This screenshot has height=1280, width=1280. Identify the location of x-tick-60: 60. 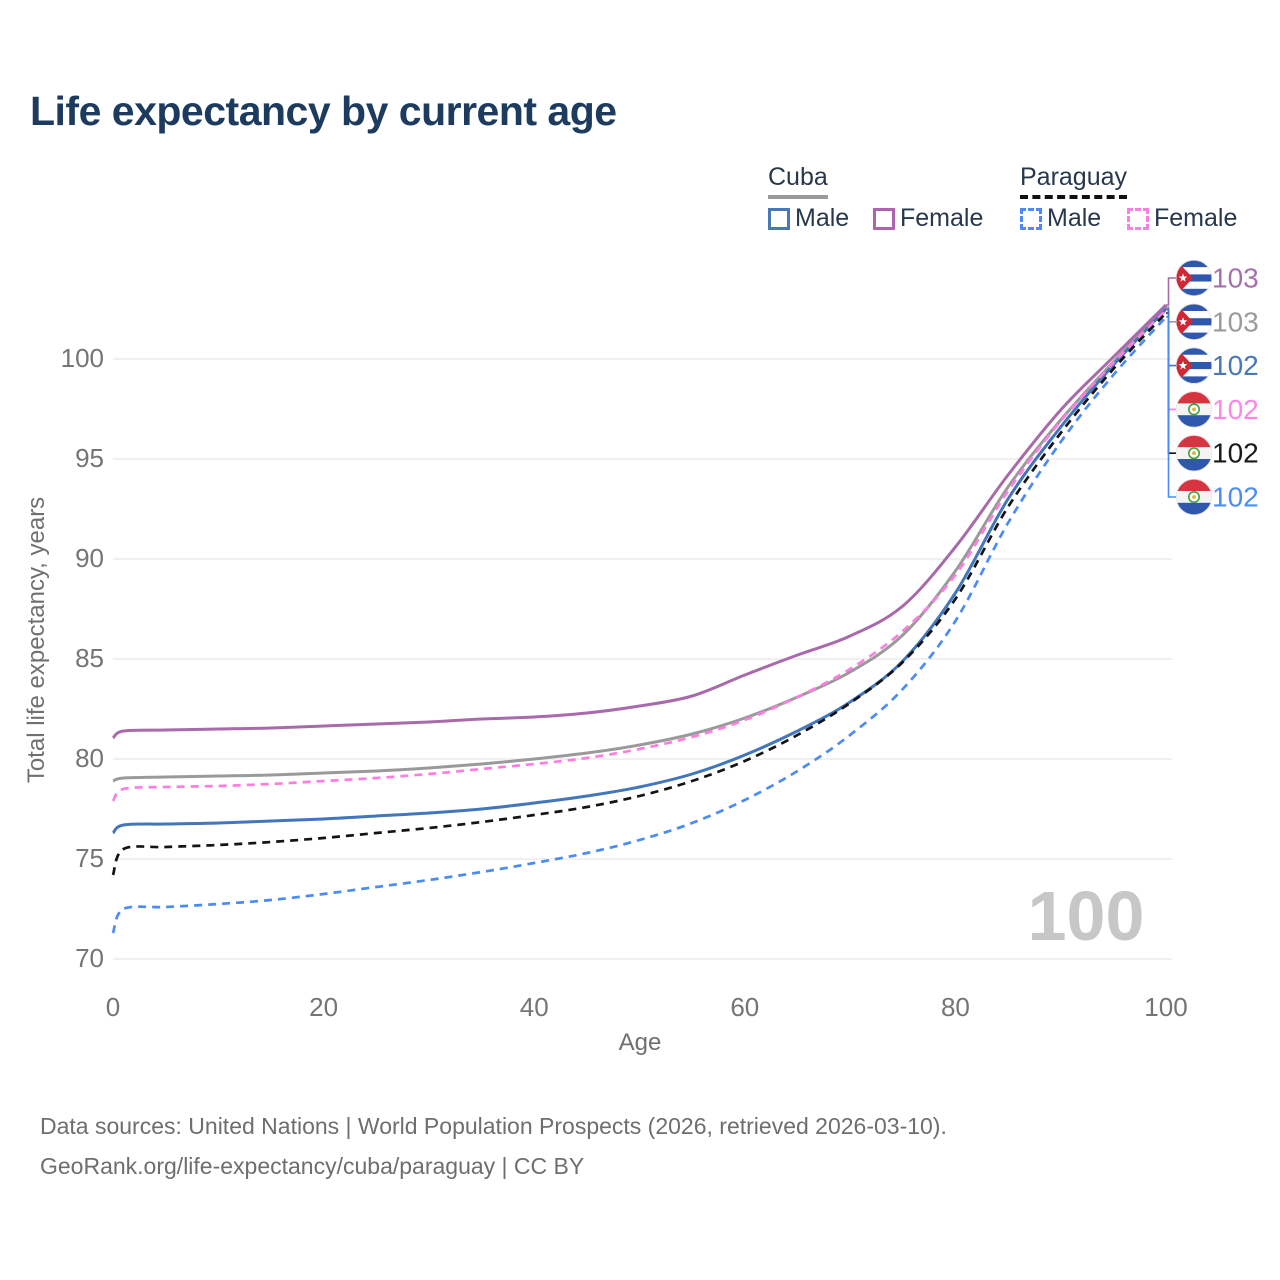
(744, 1007).